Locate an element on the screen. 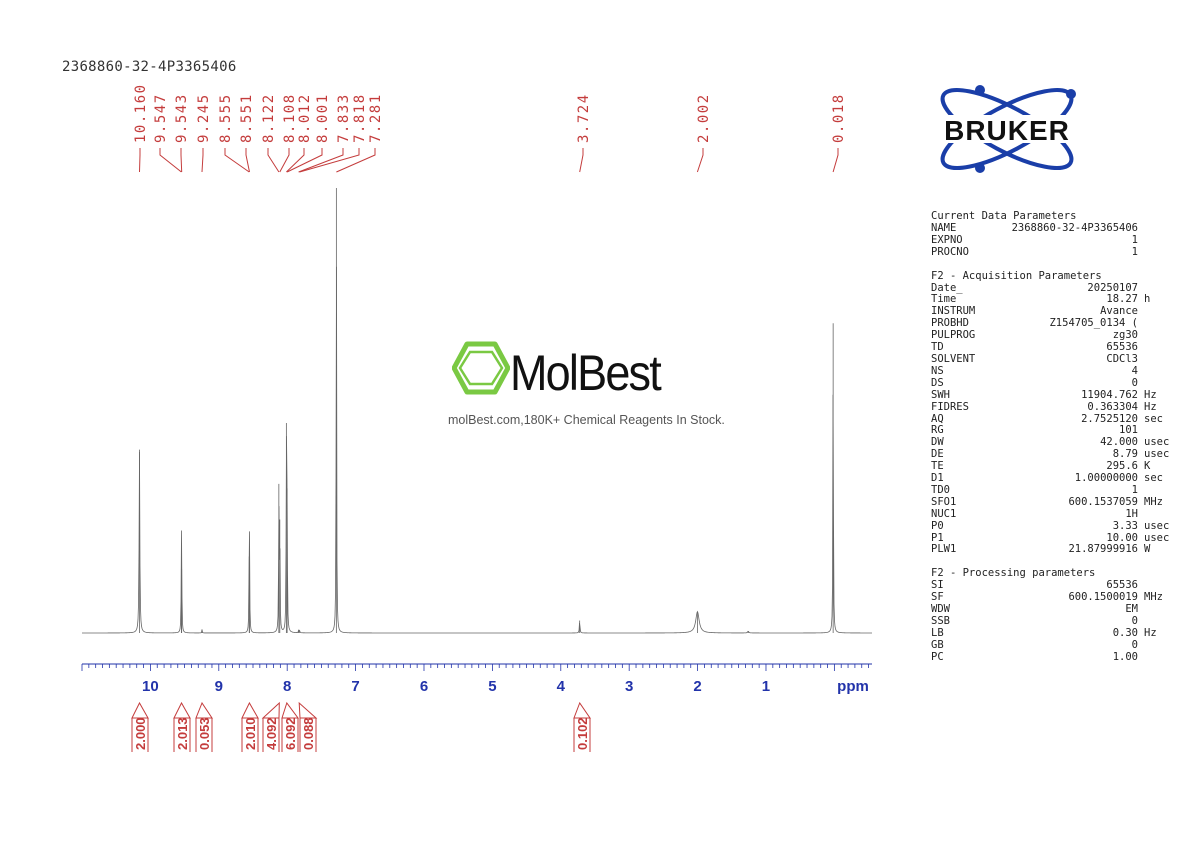 The width and height of the screenshot is (1190, 842). param-row: PLW1 21.87999916 W is located at coordinates (1057, 550).